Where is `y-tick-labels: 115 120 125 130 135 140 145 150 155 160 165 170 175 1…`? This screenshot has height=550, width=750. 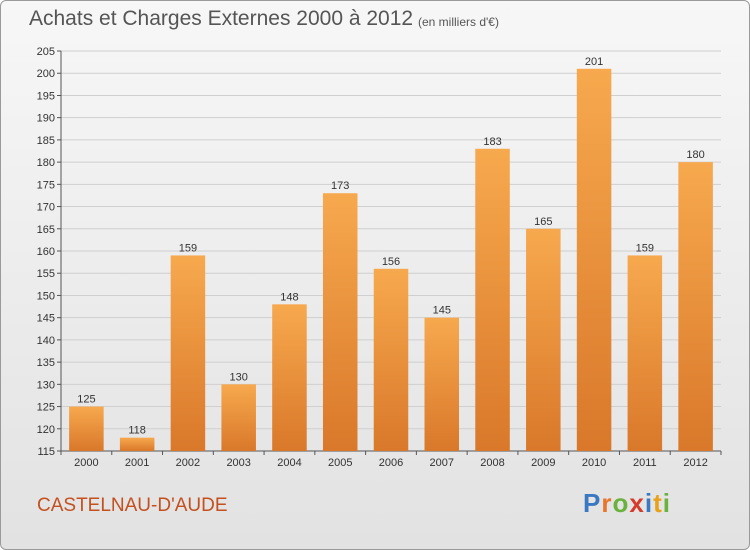
y-tick-labels: 115 120 125 130 135 140 145 150 155 160 165 170 175 1… is located at coordinates (46, 252).